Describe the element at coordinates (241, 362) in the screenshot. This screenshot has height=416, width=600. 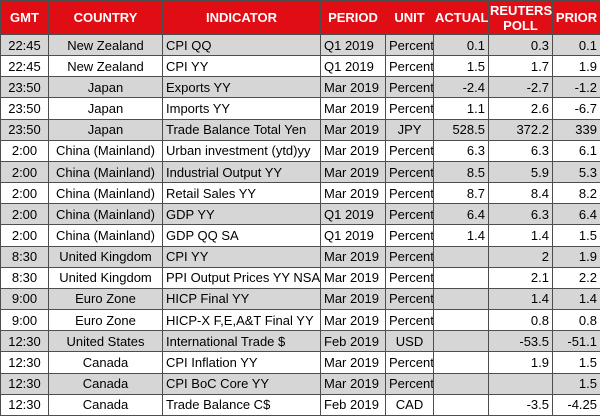
I see `cell-indicator: CPI Inflation YY` at that location.